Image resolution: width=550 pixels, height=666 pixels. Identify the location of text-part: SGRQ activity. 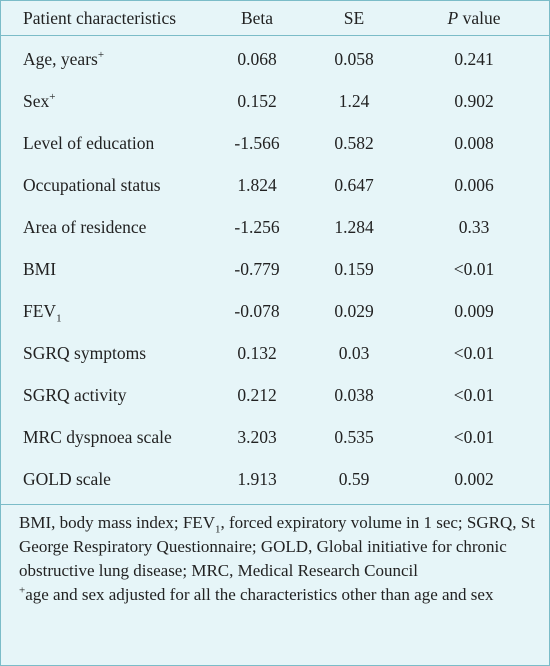
(75, 395).